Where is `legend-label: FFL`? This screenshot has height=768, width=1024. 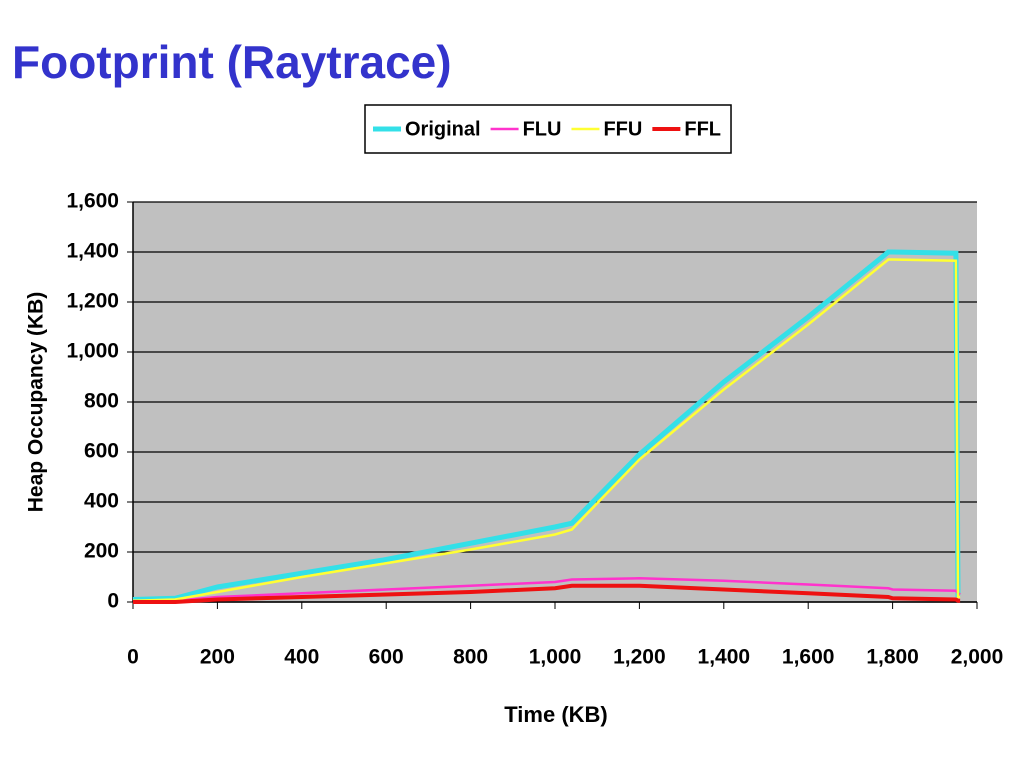
legend-label: FFL is located at coordinates (702, 129).